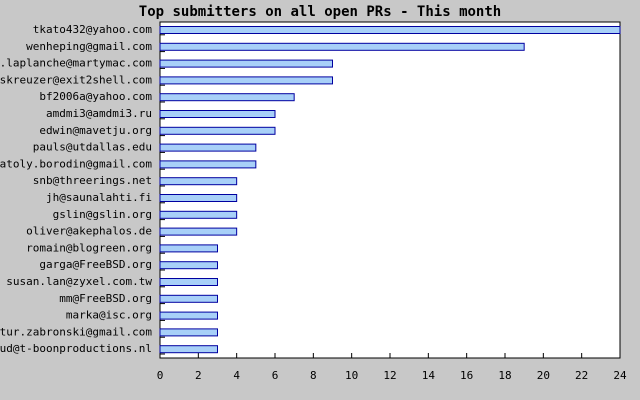 The width and height of the screenshot is (640, 400). What do you see at coordinates (95, 264) in the screenshot?
I see `y-tick-label: garga@FreeBSD.org` at bounding box center [95, 264].